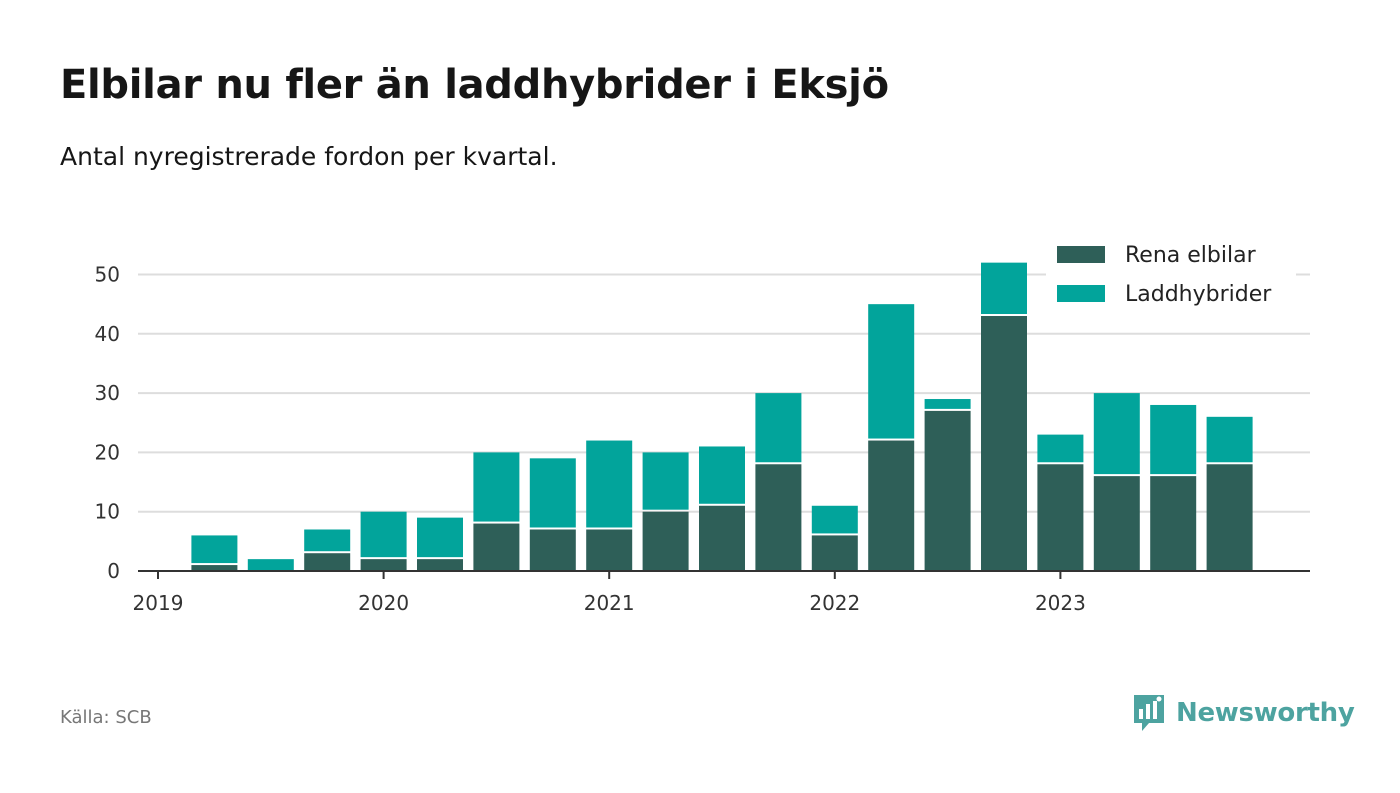 This screenshot has width=1400, height=793. What do you see at coordinates (722, 475) in the screenshot?
I see `bar-laddhybrider-2021-Q3` at bounding box center [722, 475].